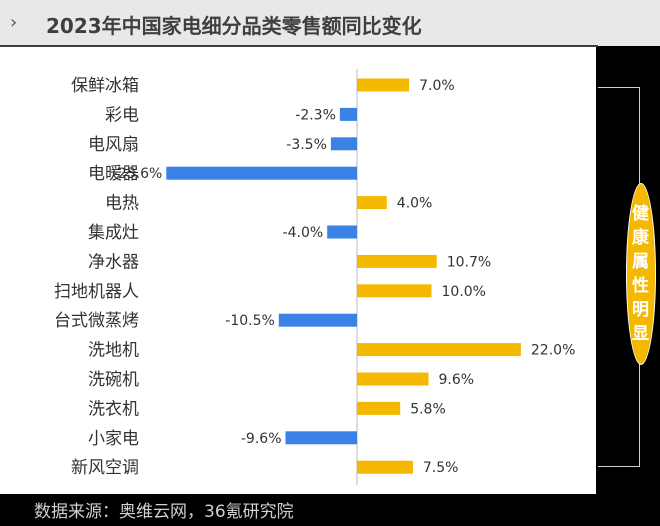  Describe the element at coordinates (96, 321) in the screenshot. I see `category-label: 台式微蒸烤` at that location.